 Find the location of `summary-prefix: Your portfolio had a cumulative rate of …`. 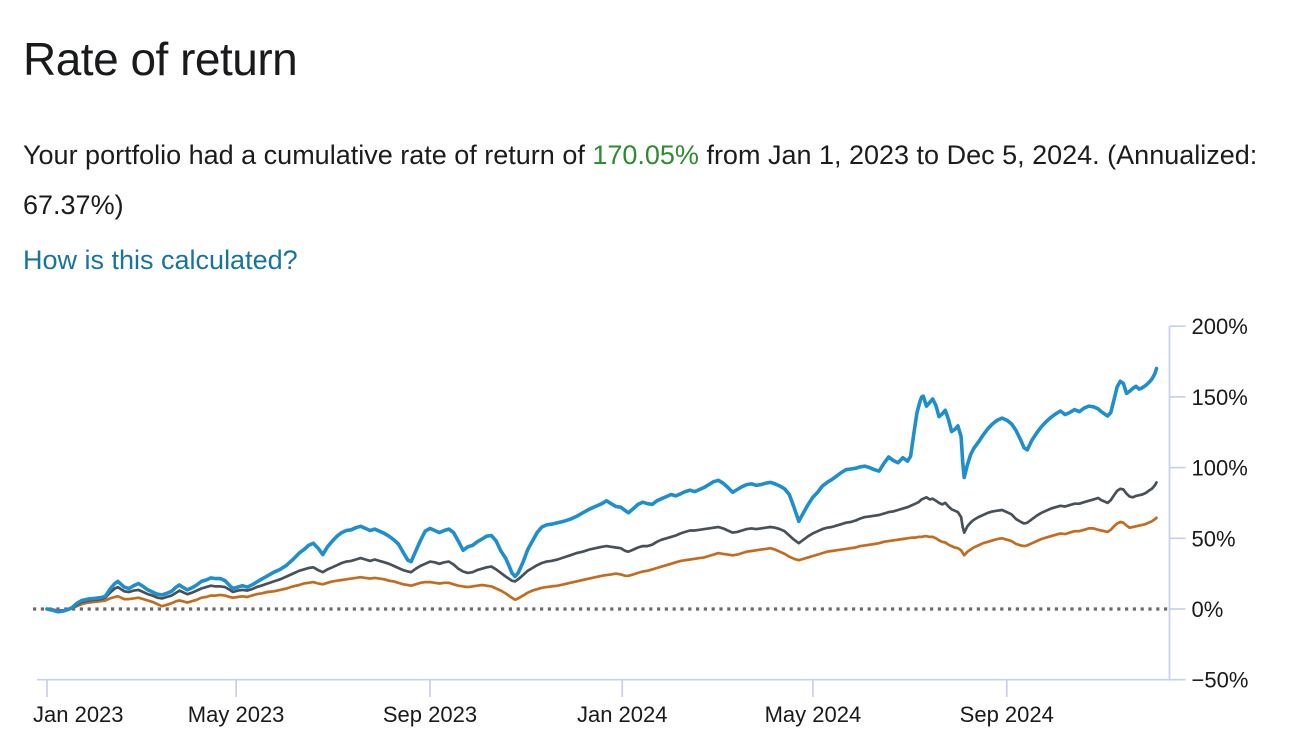

summary-prefix: Your portfolio had a cumulative rate of … is located at coordinates (308, 155).